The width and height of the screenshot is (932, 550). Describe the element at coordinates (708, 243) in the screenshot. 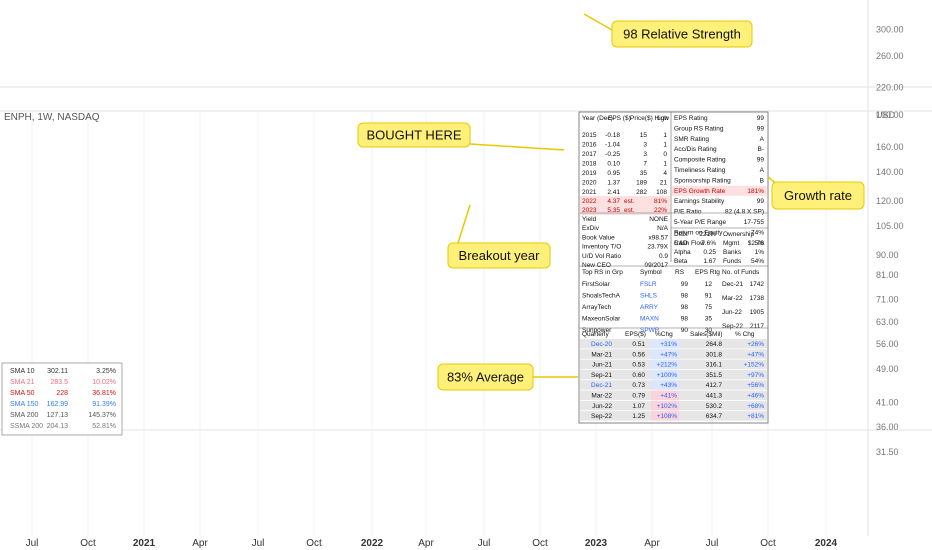

I see `risk-value: 7.6%` at that location.